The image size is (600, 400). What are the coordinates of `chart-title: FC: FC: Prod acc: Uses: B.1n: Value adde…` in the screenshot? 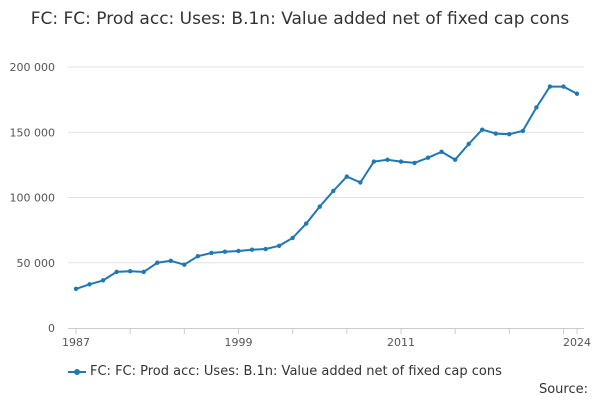 It's located at (300, 19).